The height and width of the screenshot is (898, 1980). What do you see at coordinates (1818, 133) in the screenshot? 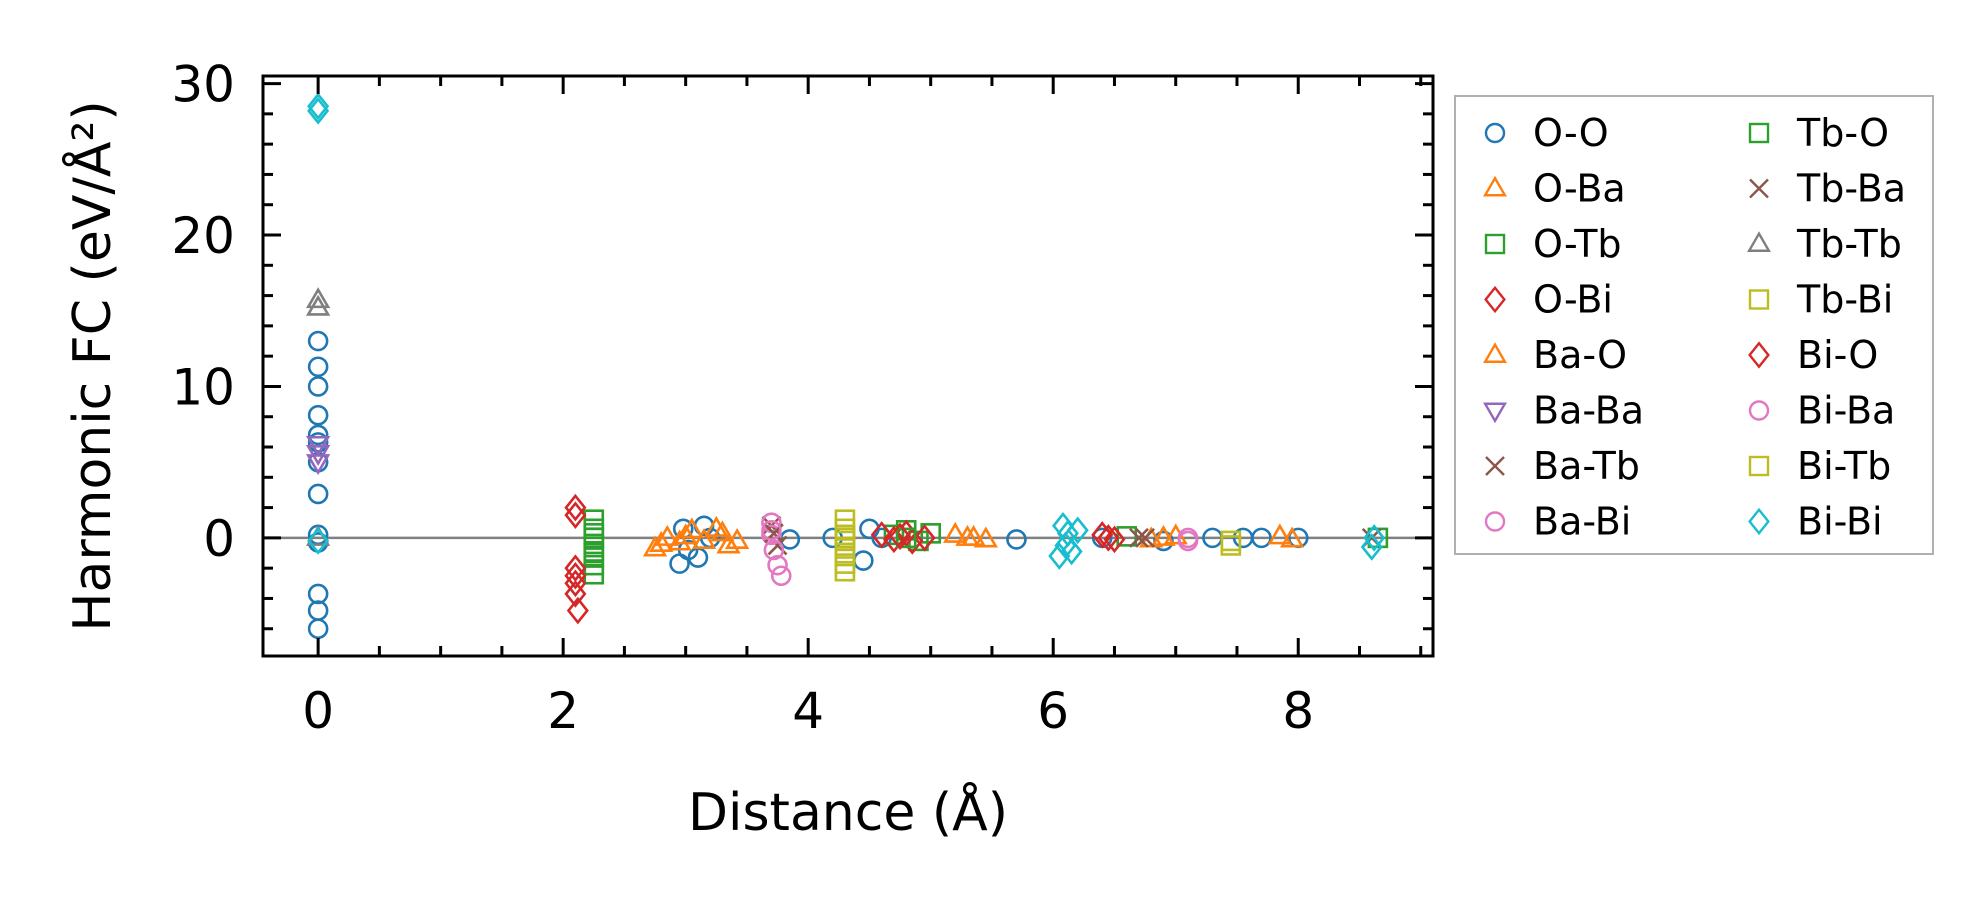
I see `legend-item: Tb-O` at bounding box center [1818, 133].